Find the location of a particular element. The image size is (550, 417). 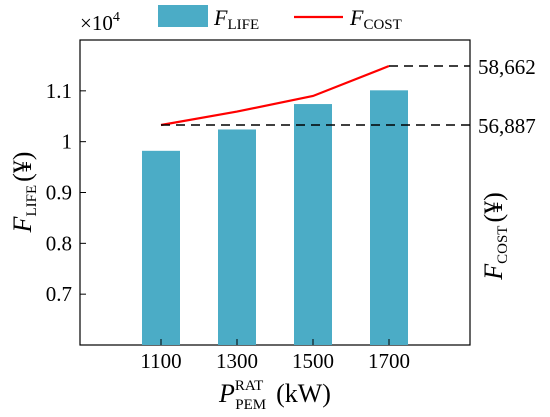

x-tick-label-1700: 1700 is located at coordinates (389, 361).